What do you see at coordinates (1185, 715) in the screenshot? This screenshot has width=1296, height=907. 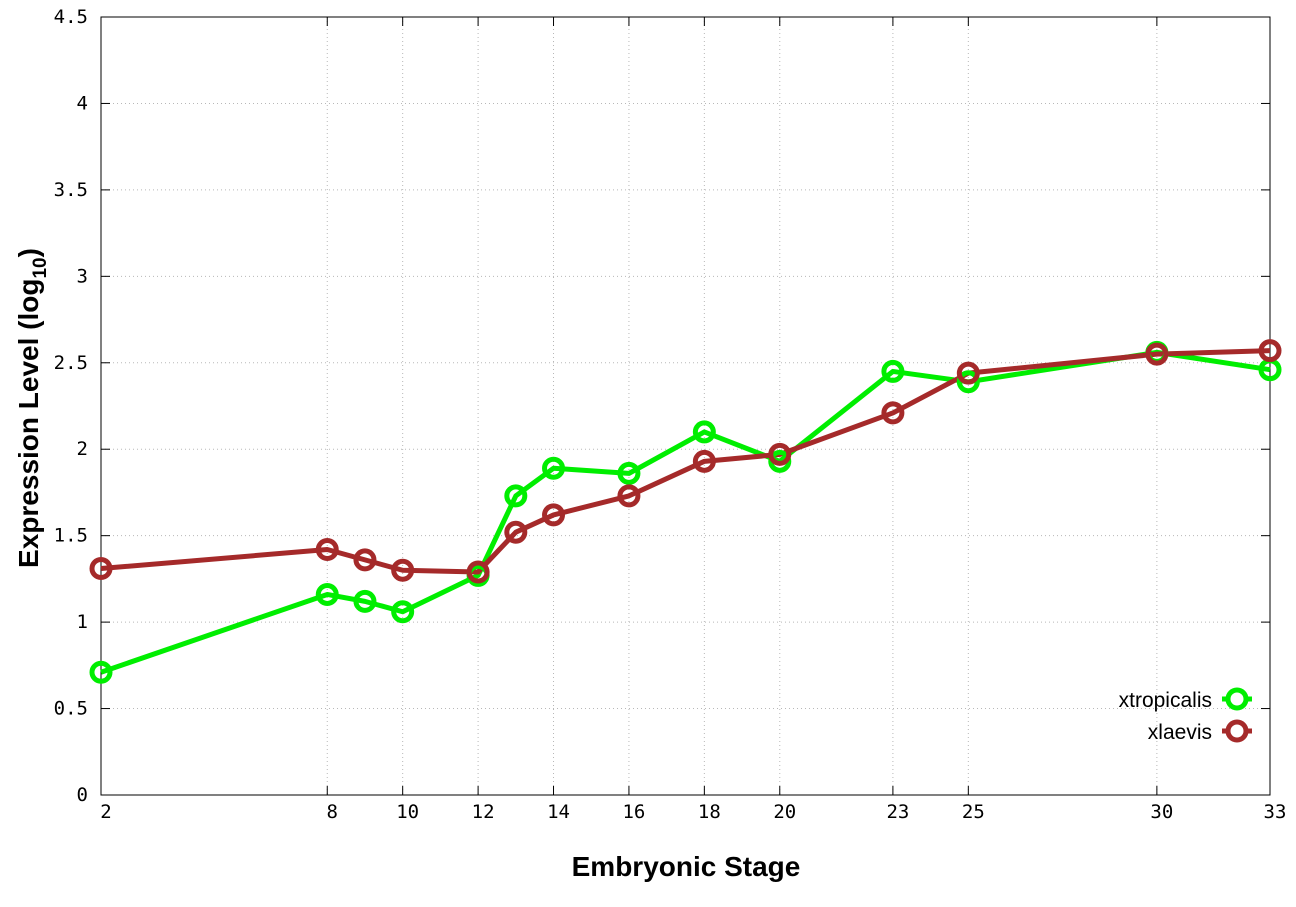 I see `legend: xtropicalis xlaevis` at bounding box center [1185, 715].